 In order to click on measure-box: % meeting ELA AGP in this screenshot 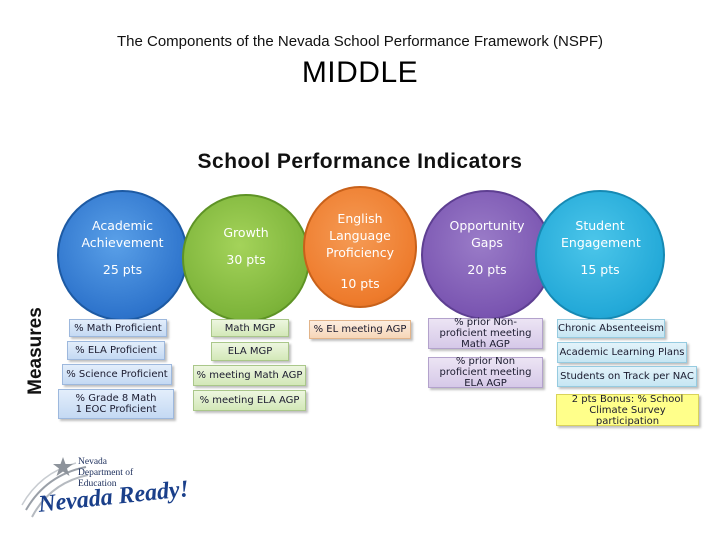, I will do `click(249, 400)`.